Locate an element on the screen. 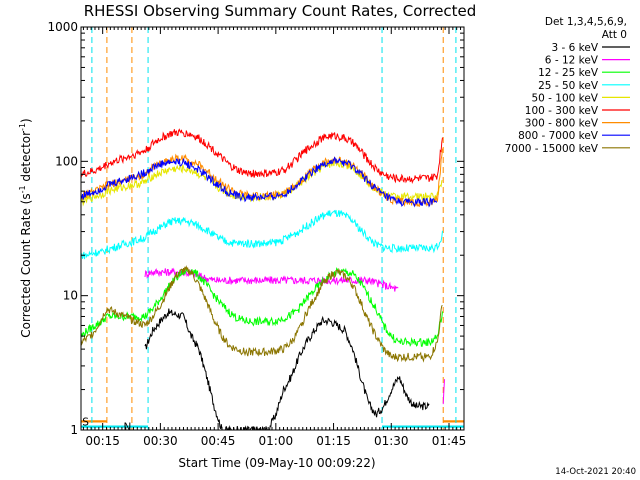 This screenshot has height=480, width=640. y-label-part: detector is located at coordinates (26, 158).